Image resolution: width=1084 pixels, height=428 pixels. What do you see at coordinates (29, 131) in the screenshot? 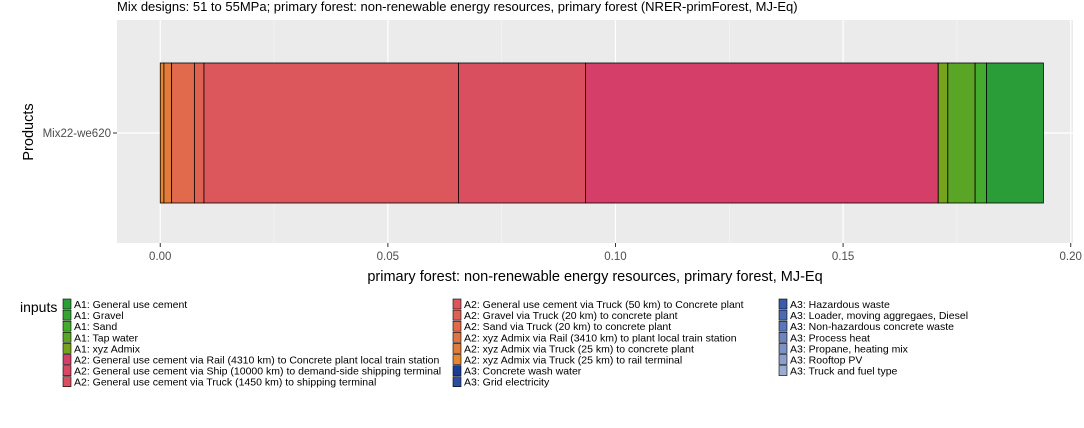
I see `y-axis-label: Products` at bounding box center [29, 131].